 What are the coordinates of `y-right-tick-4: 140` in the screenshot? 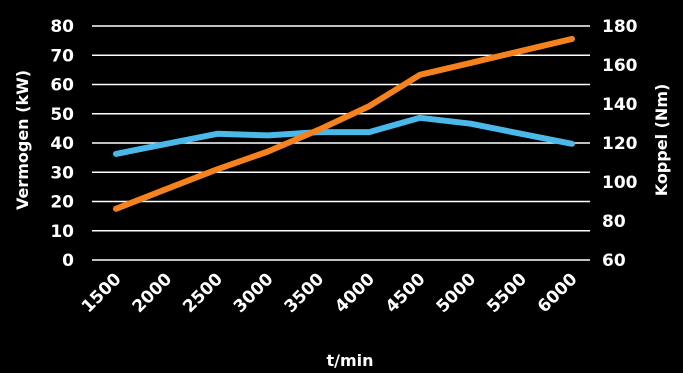 It's located at (620, 105).